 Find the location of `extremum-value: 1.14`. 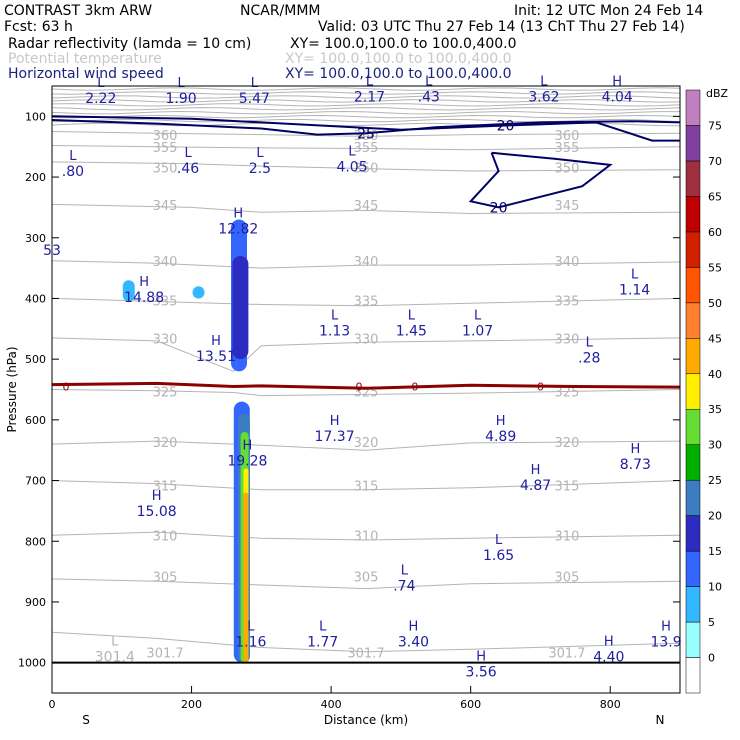

extremum-value: 1.14 is located at coordinates (634, 290).